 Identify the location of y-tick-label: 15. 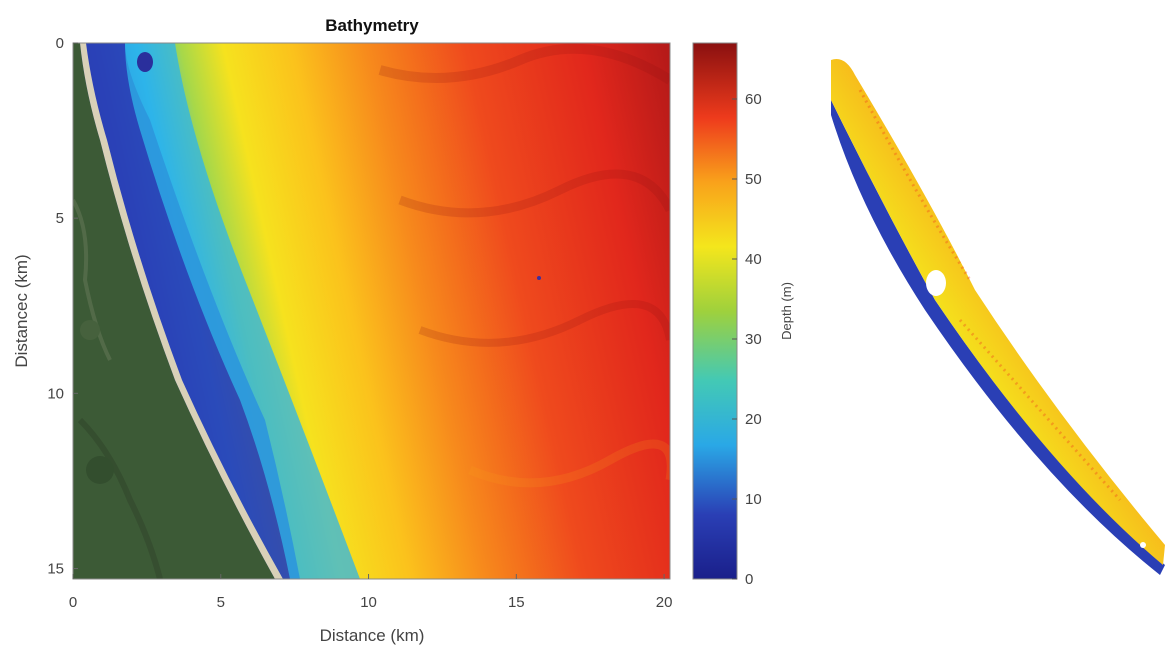
(55, 568).